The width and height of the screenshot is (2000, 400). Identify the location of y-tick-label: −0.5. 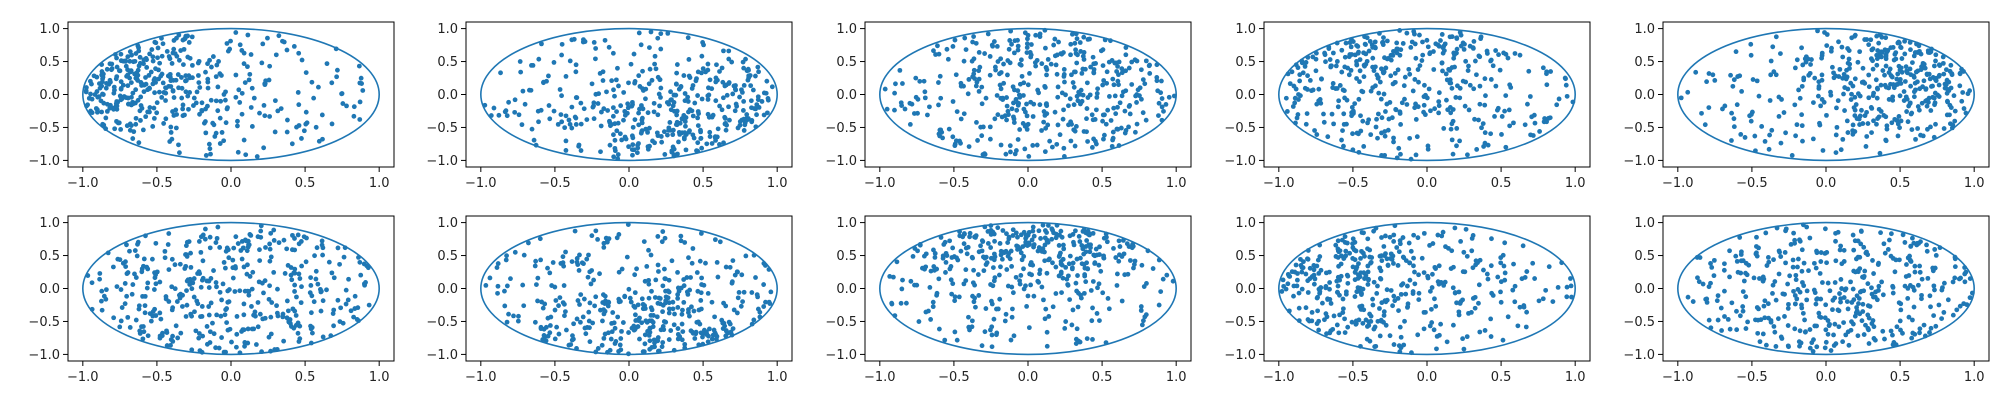
(44, 322).